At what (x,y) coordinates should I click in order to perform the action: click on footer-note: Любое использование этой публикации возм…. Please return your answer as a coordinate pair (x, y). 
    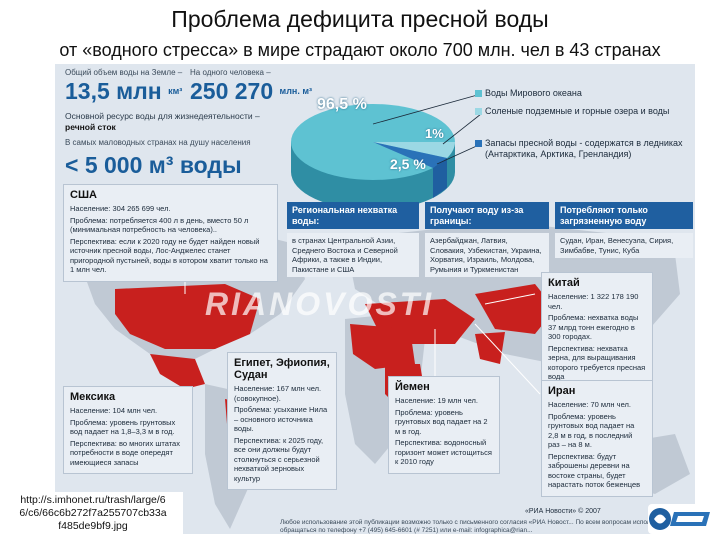
    Looking at the image, I should click on (479, 526).